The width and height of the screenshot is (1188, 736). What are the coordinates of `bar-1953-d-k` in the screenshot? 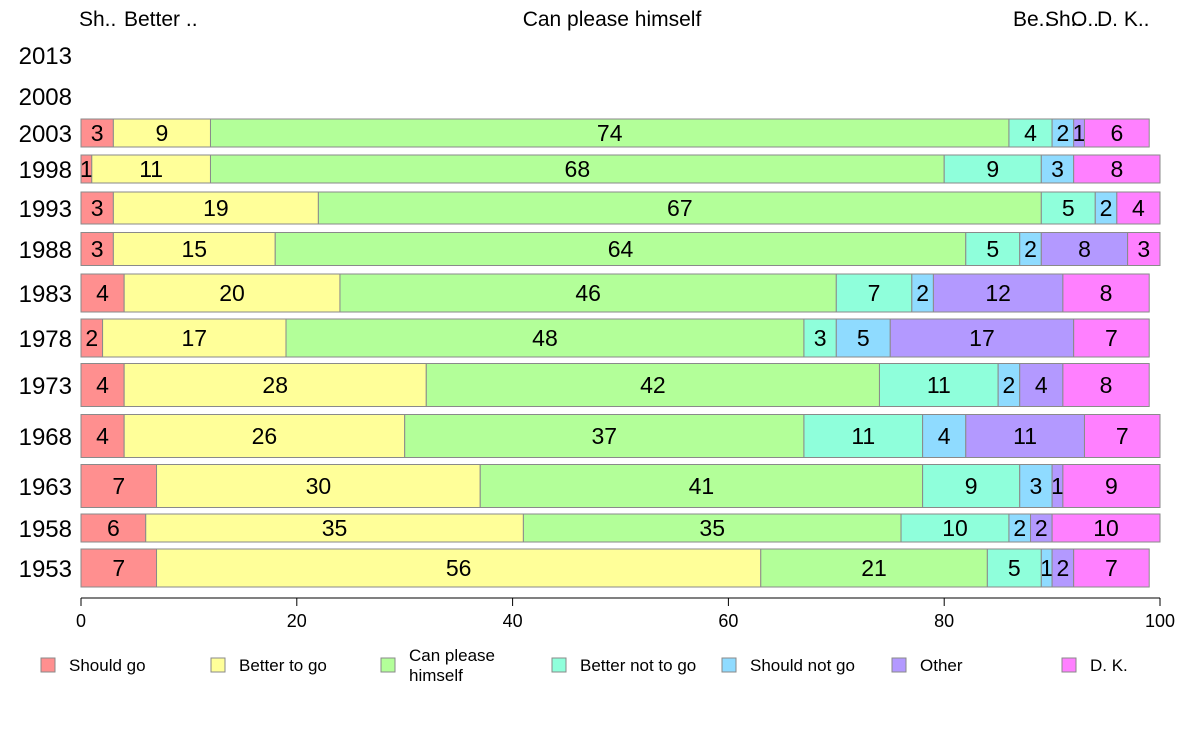 It's located at (1111, 568).